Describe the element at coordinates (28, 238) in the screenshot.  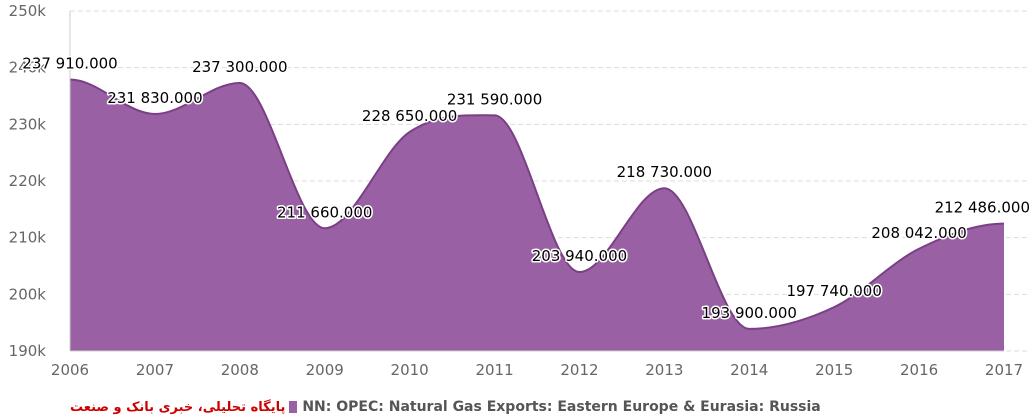
I see `y-tick-label: 210k` at that location.